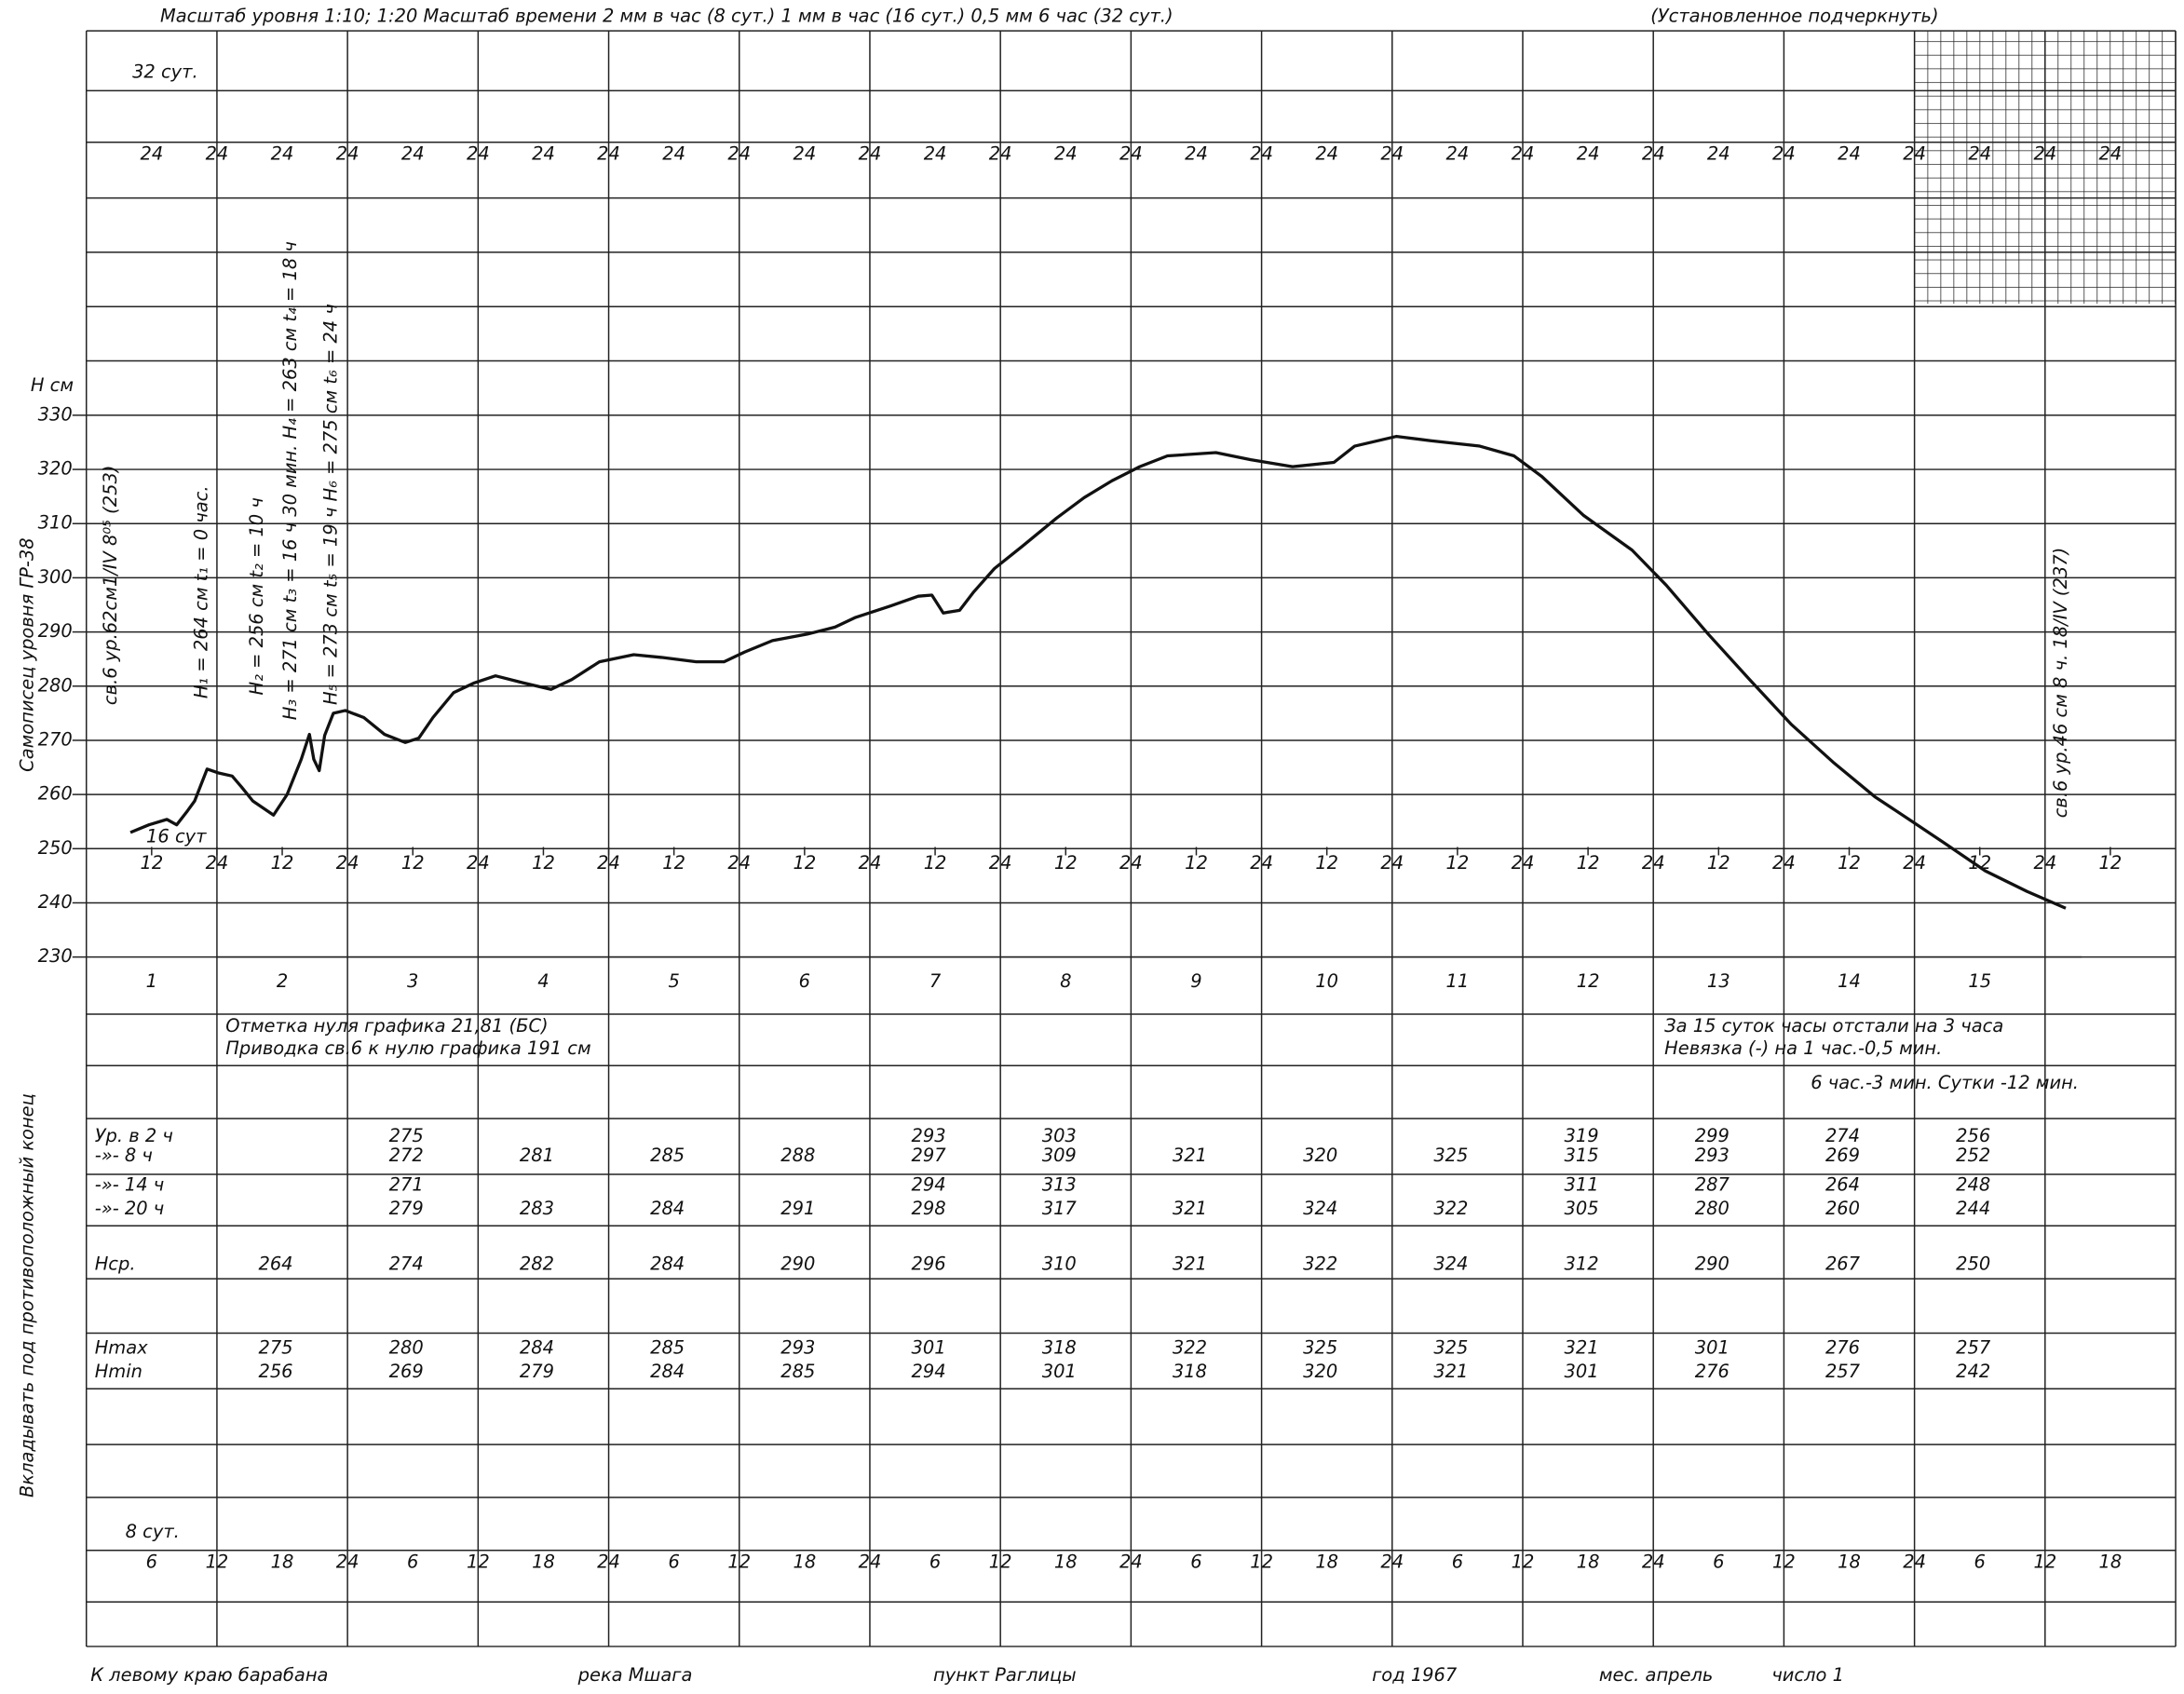 The height and width of the screenshot is (1694, 2184). I want to click on table-cell: 303, so click(1059, 1135).